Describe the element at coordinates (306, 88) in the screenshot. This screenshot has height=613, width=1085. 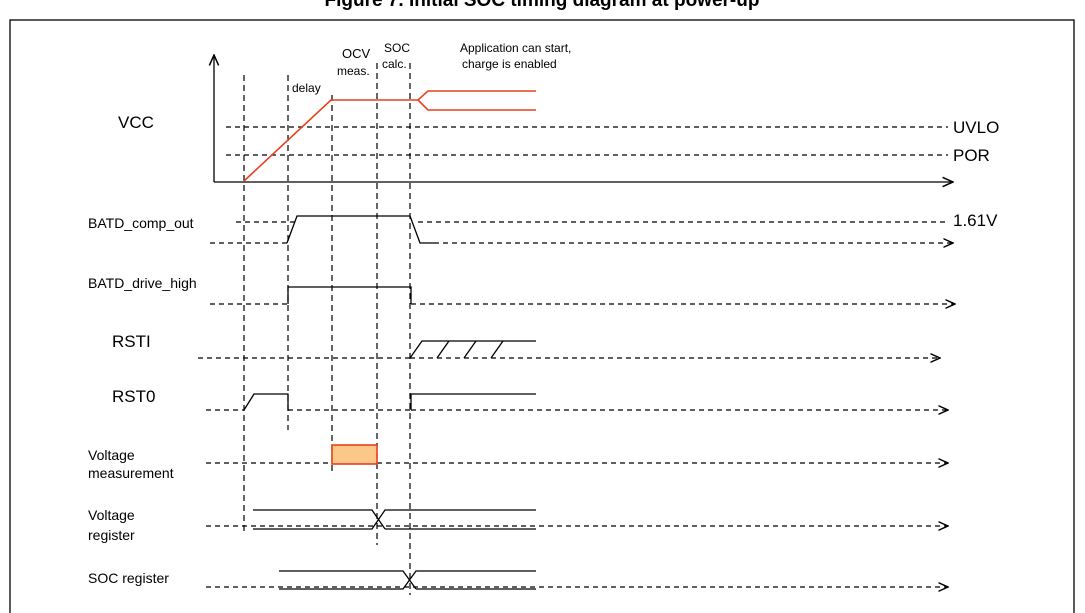
I see `phase-label-delay: delay` at that location.